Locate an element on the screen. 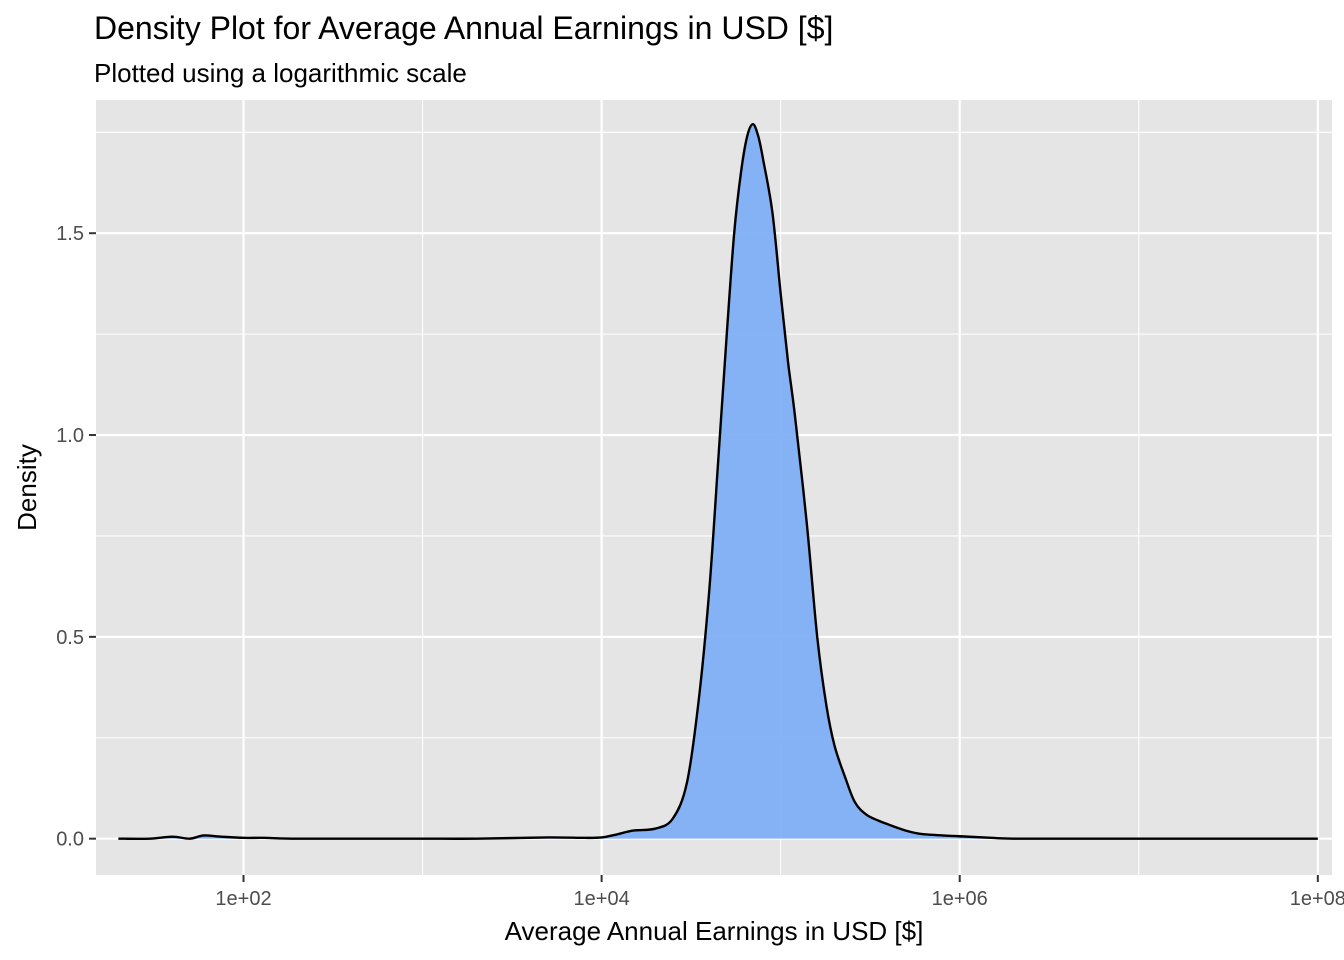 The image size is (1344, 960). y-tick-label: 0.0 is located at coordinates (70, 840).